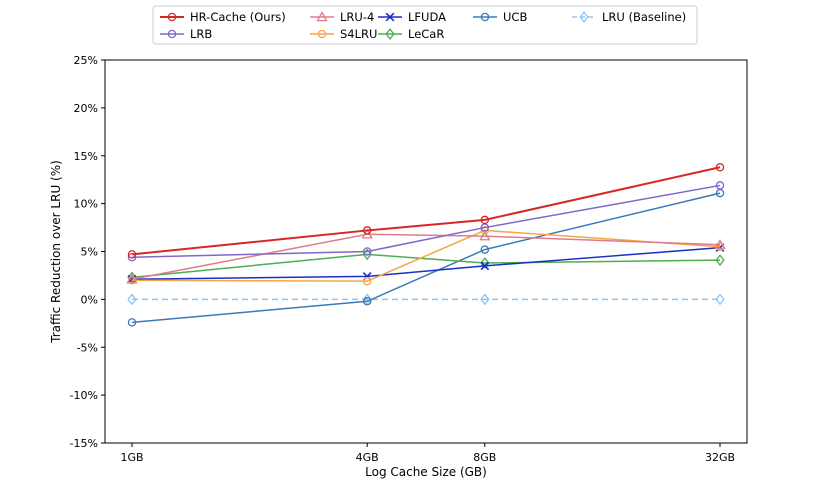 This screenshot has height=498, width=830. I want to click on legend-item: LRU-4, so click(342, 17).